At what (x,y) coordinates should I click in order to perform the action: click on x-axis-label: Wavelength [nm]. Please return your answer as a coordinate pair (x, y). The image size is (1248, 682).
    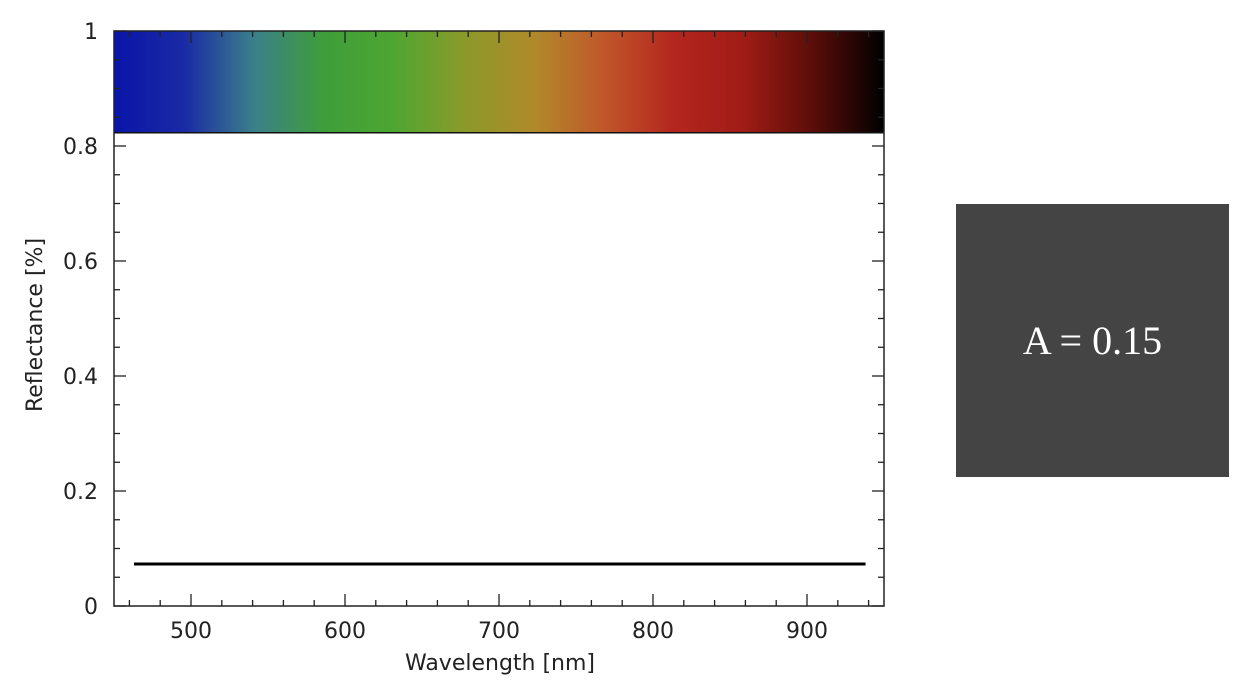
    Looking at the image, I should click on (500, 663).